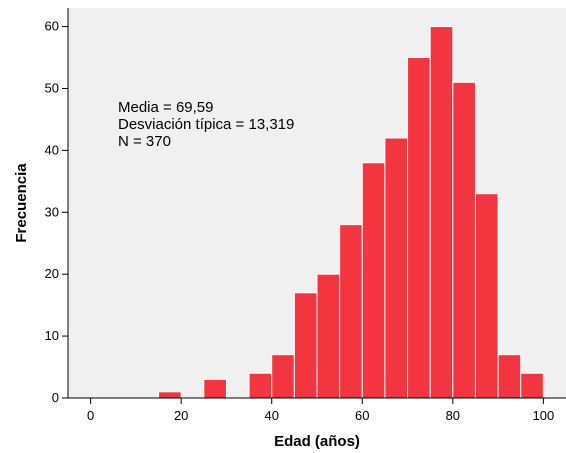 This screenshot has height=453, width=566. I want to click on x-tick-label: 20, so click(181, 415).